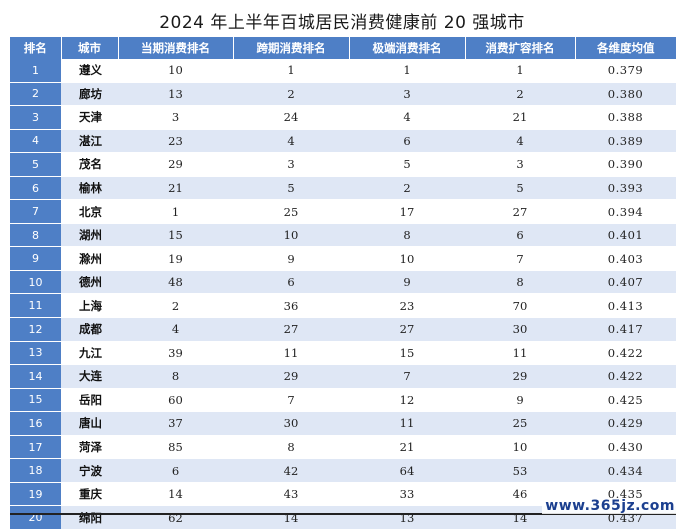 The height and width of the screenshot is (530, 684). I want to click on cell-intertemporal-consumption-rank: 29, so click(291, 376).